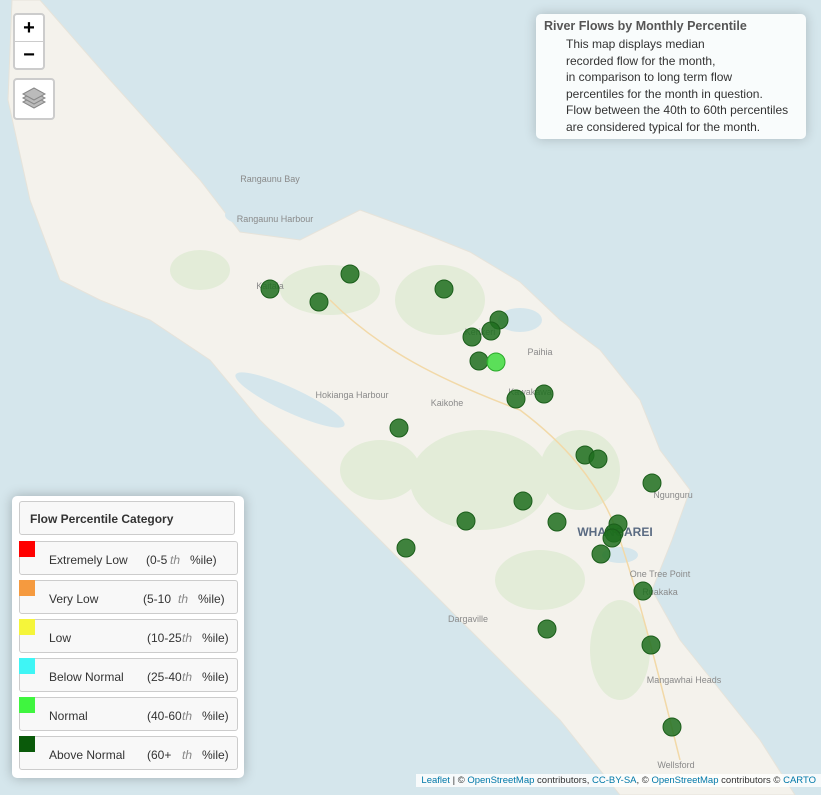 The image size is (821, 795). I want to click on legend-label: Above Normal, so click(87, 755).